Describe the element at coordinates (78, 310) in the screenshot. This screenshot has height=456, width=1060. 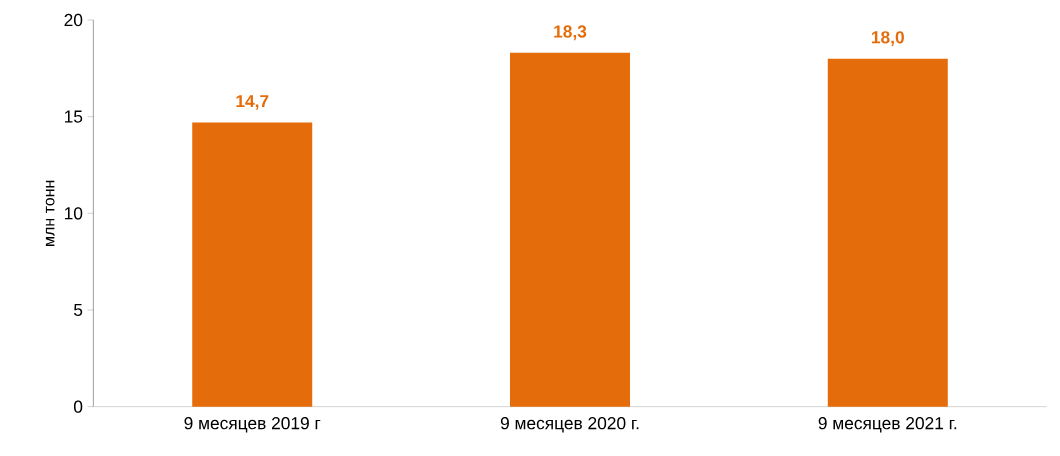
I see `y-tick-label: 5` at that location.